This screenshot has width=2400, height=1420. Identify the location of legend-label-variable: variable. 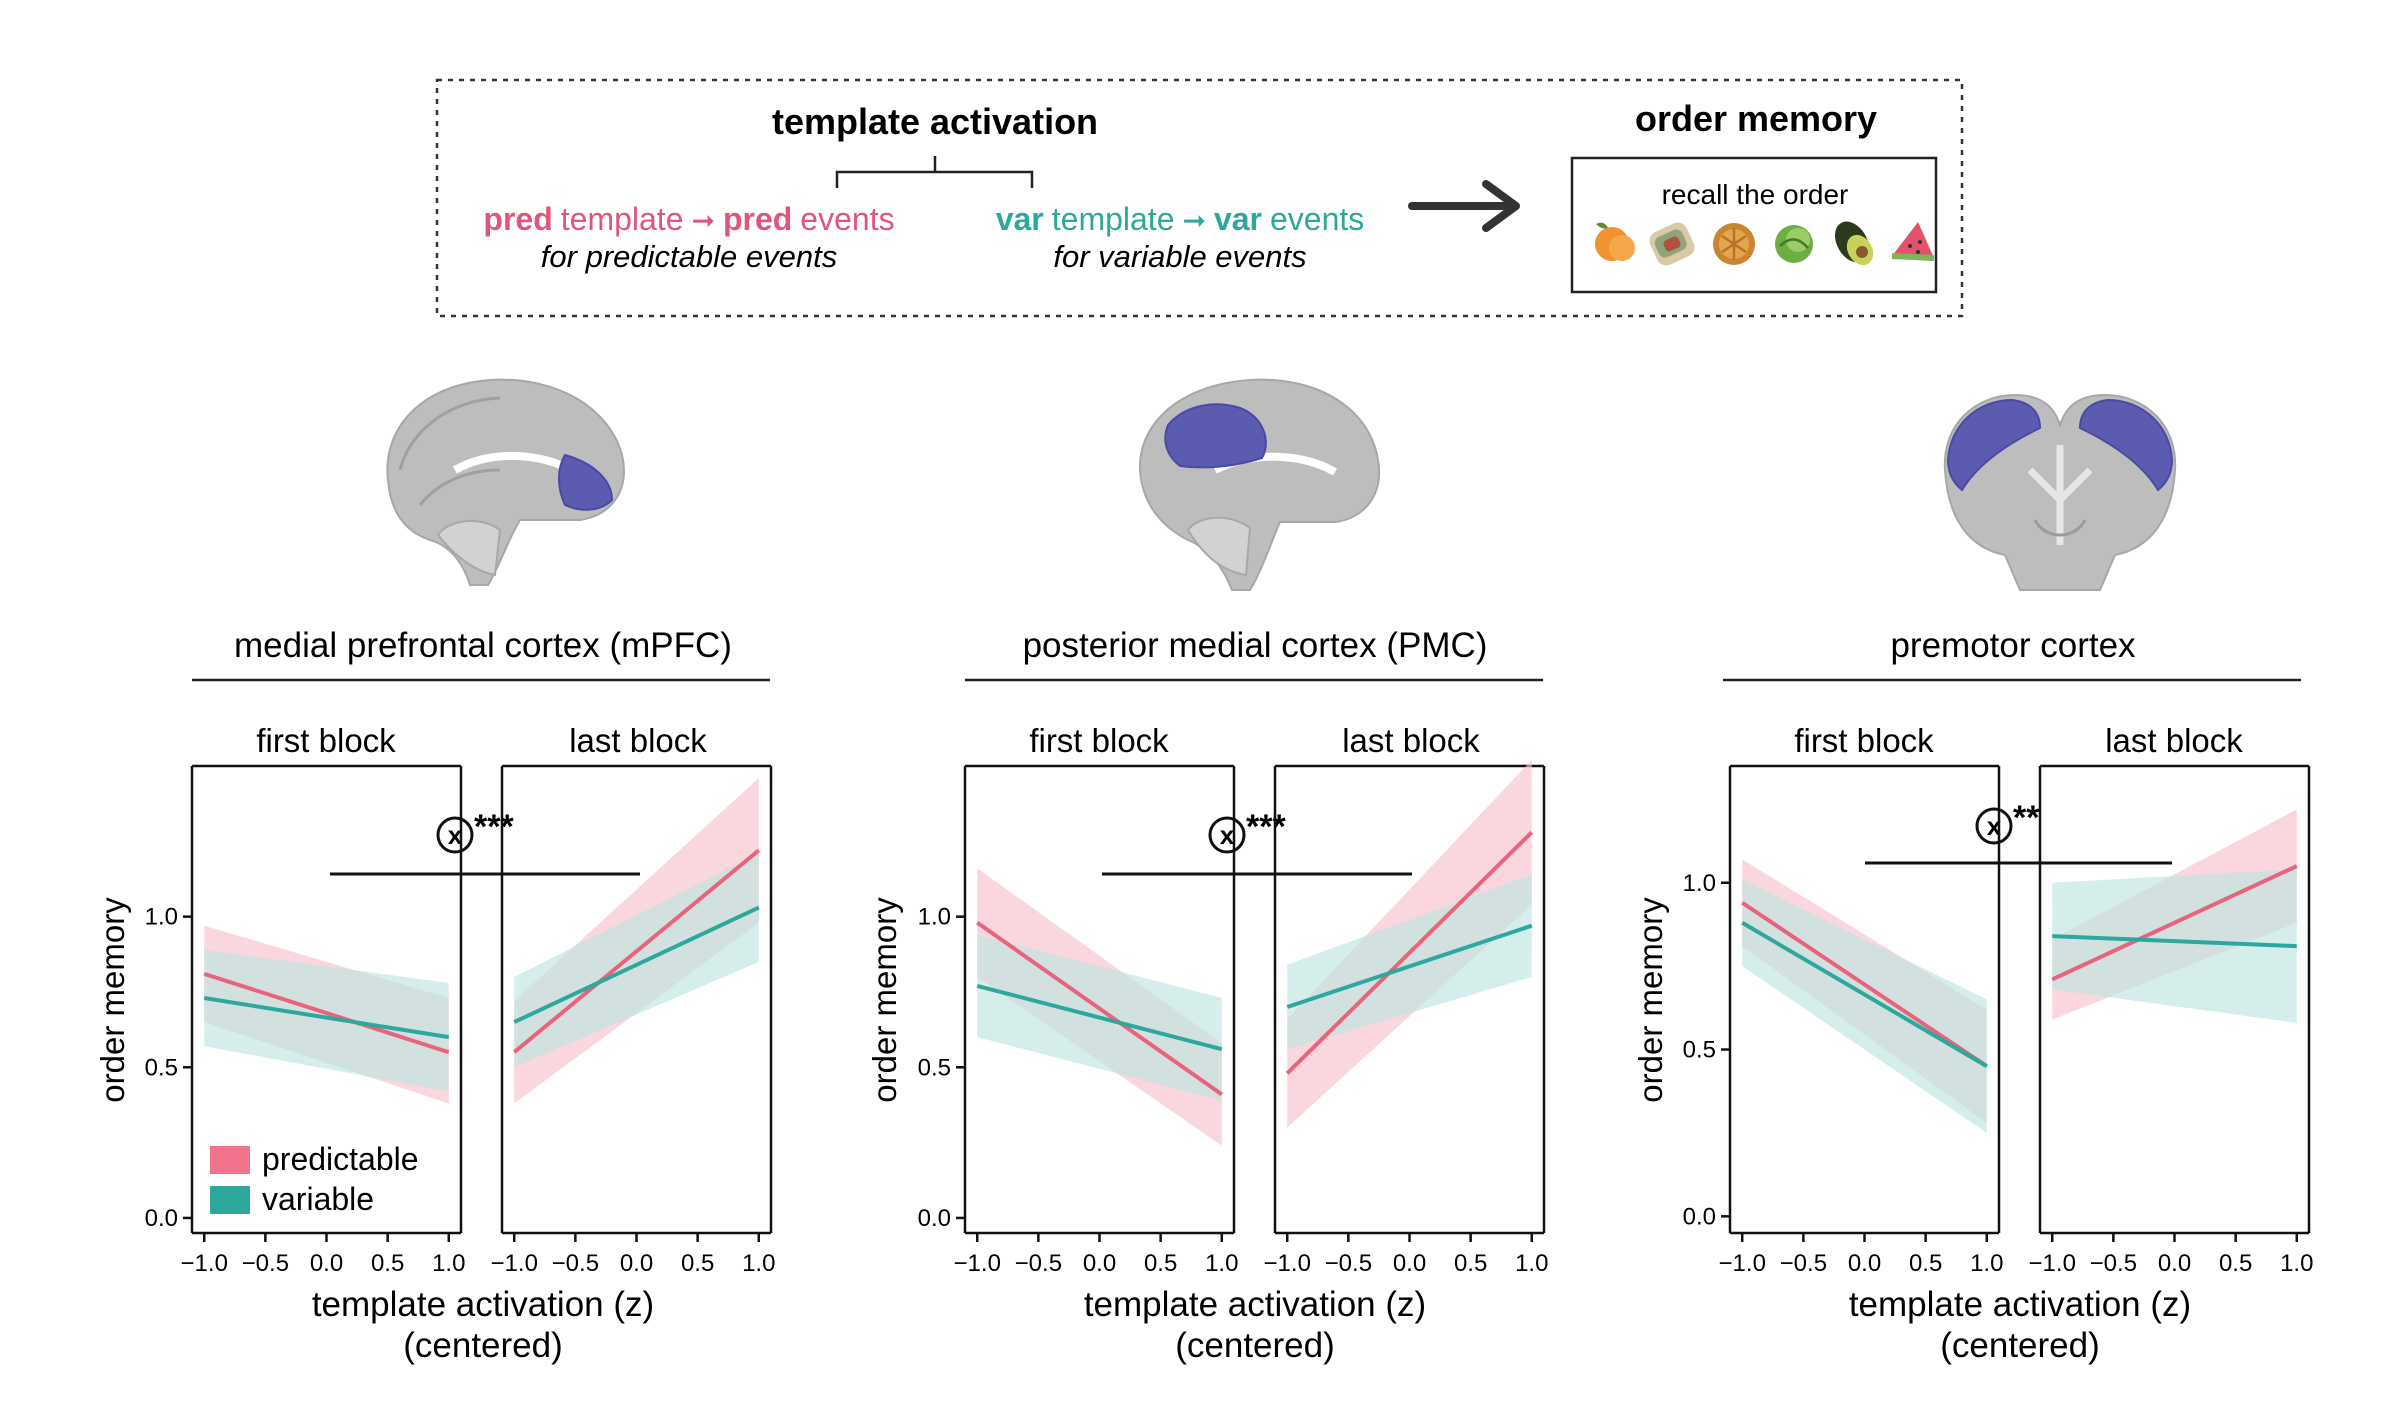
(318, 1199).